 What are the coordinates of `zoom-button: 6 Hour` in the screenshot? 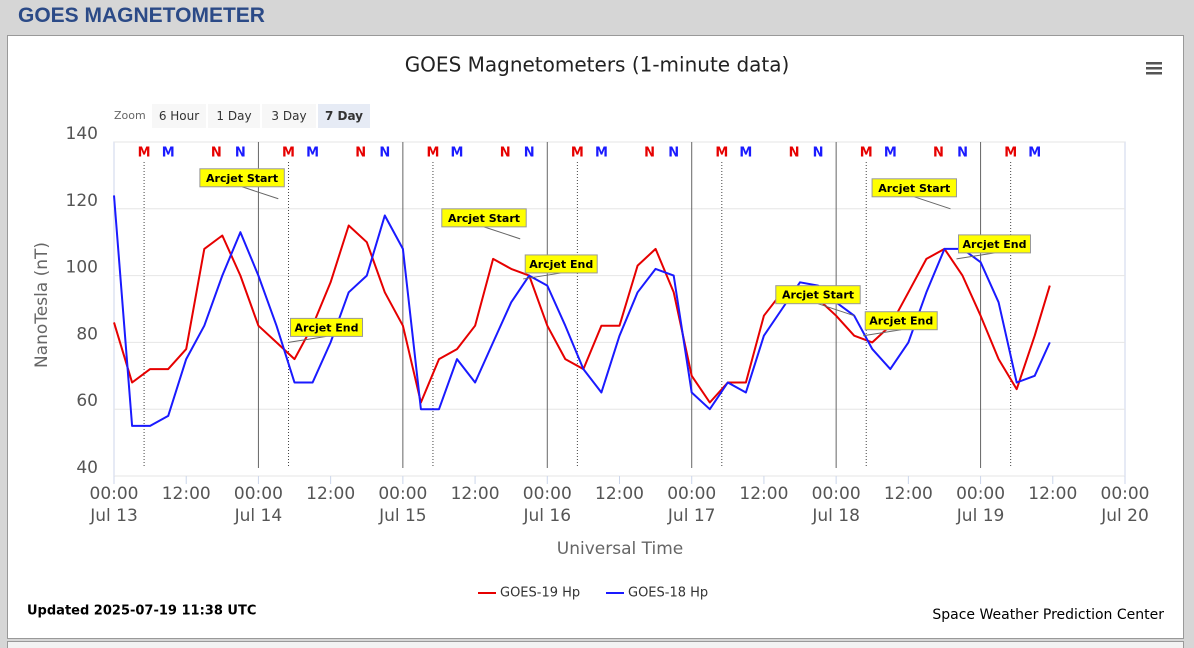 It's located at (179, 116).